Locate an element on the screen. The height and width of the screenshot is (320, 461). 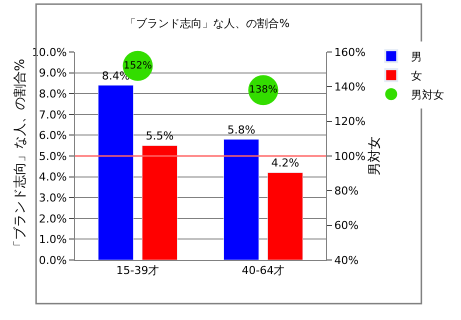
x-tick-label: 40-64才 is located at coordinates (263, 271).